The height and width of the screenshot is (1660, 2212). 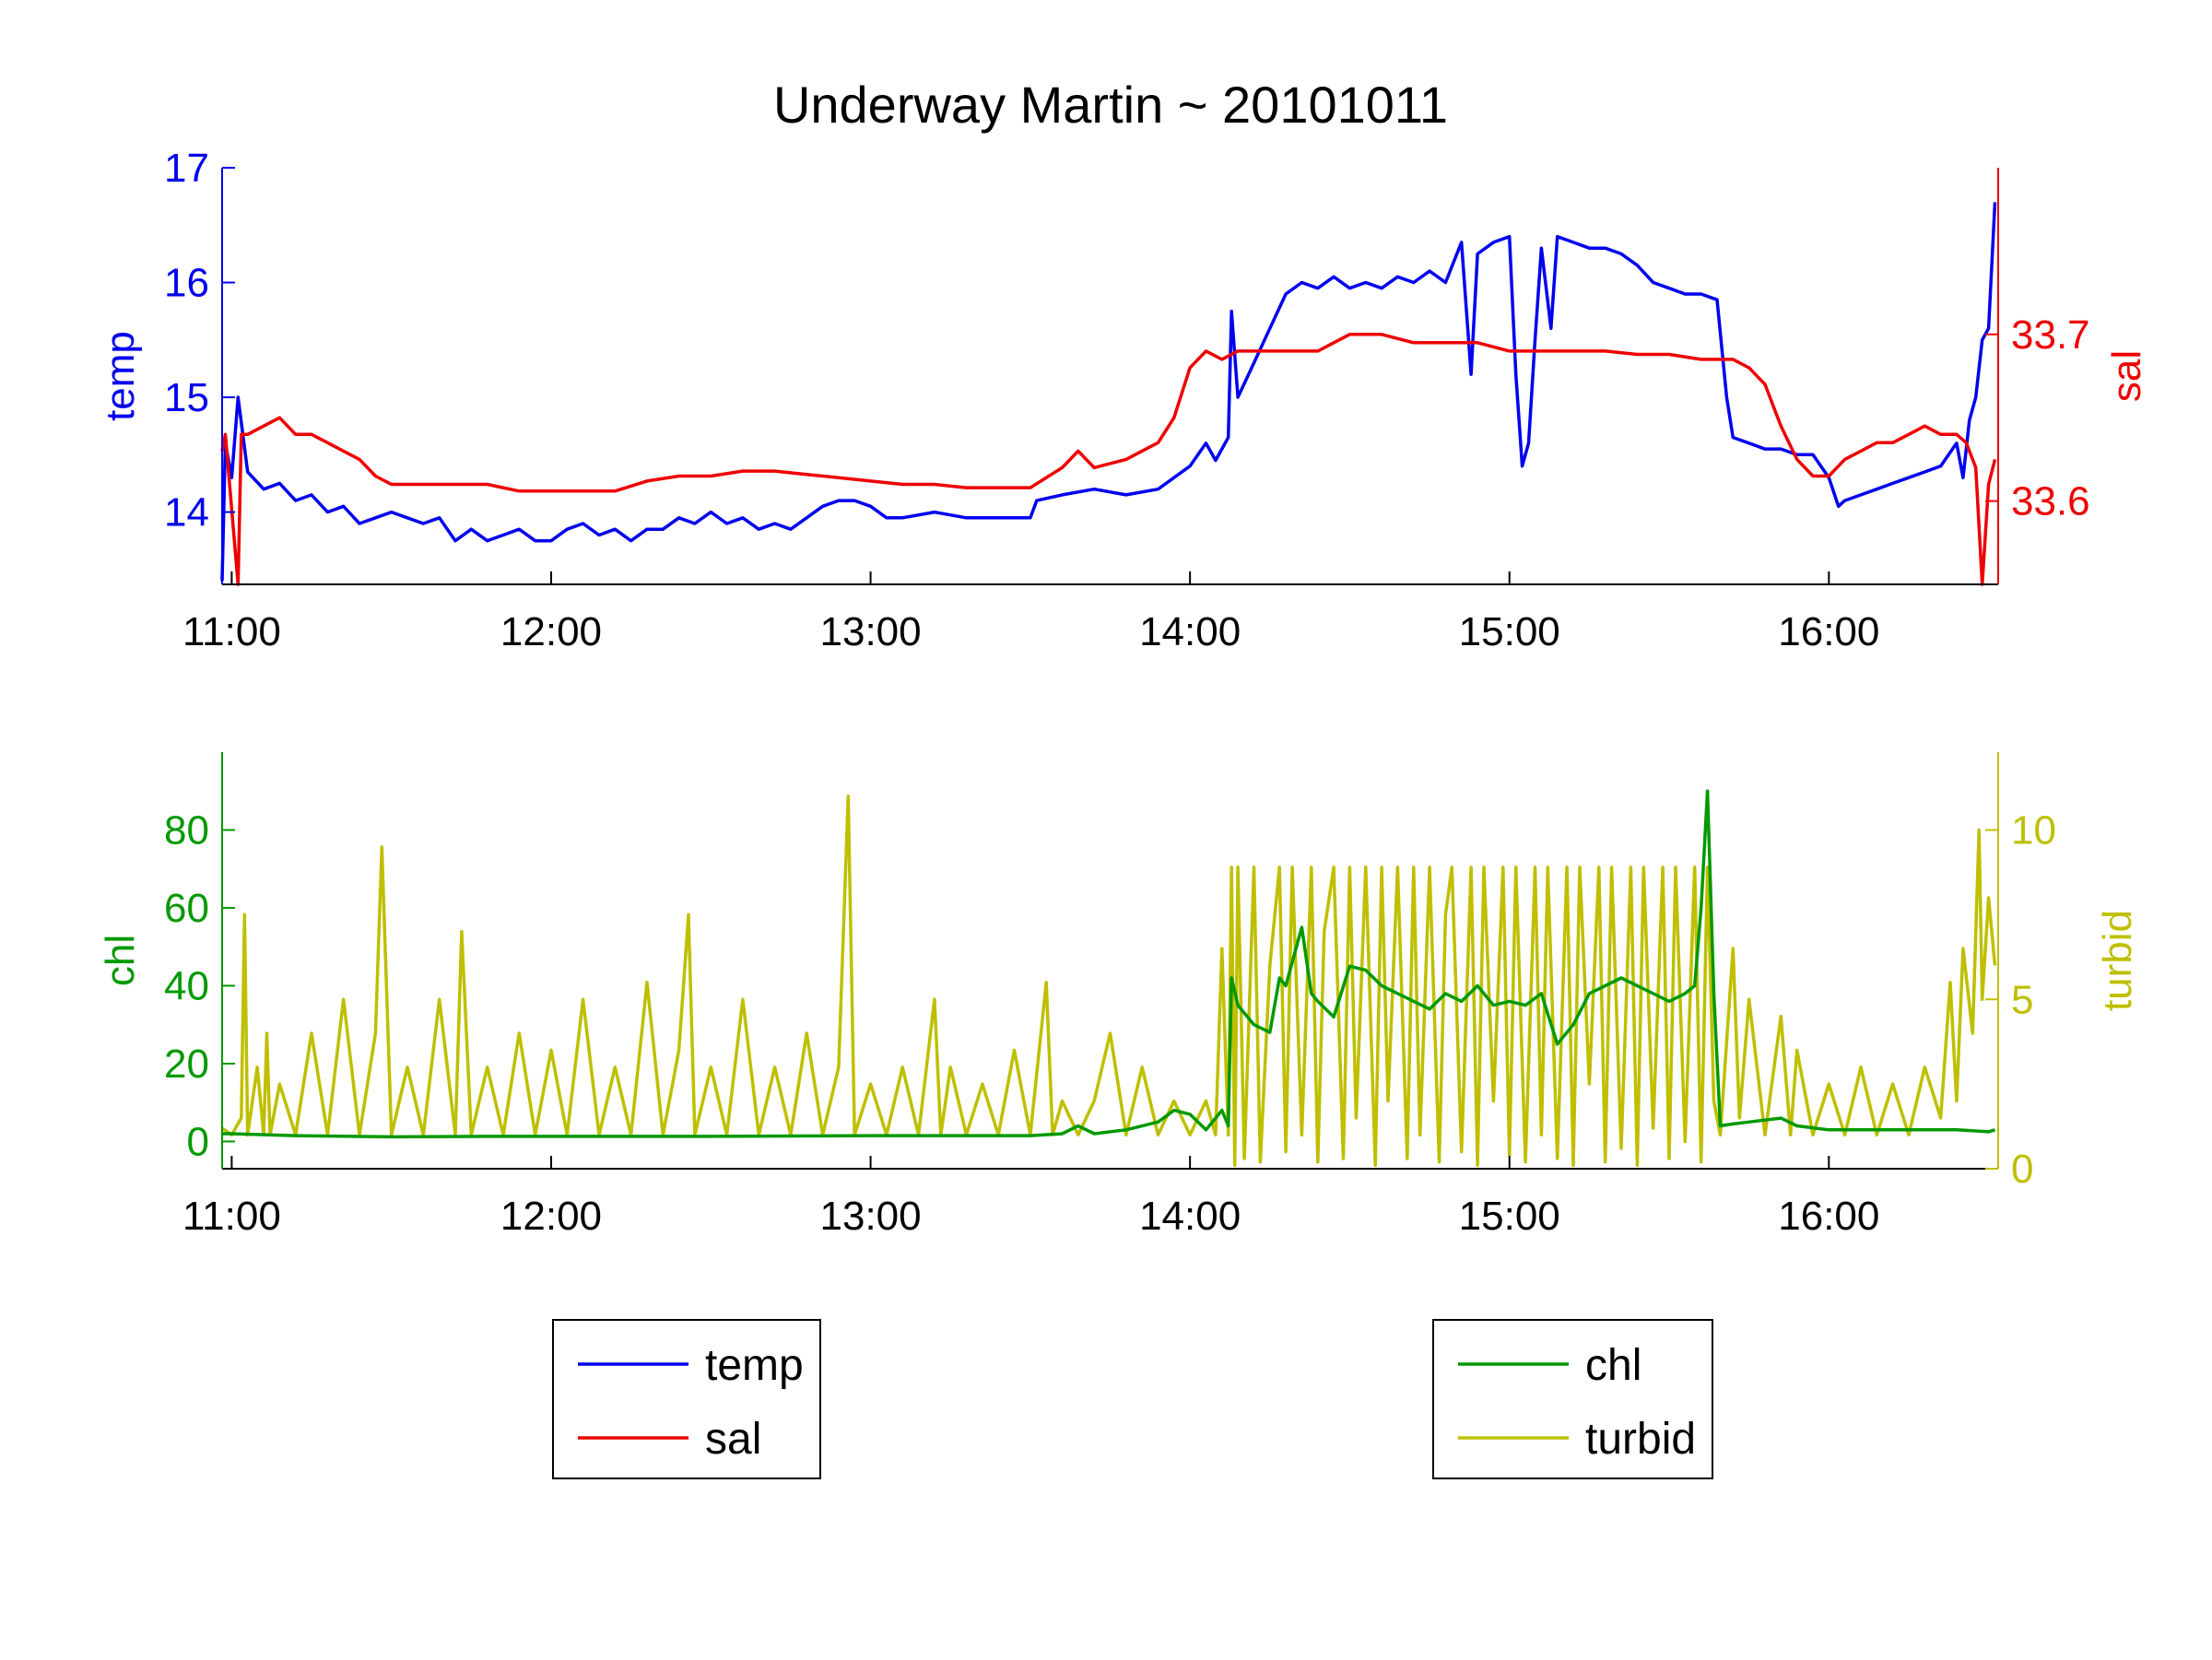 I want to click on y-left-tick-label: 40, so click(x=186, y=985).